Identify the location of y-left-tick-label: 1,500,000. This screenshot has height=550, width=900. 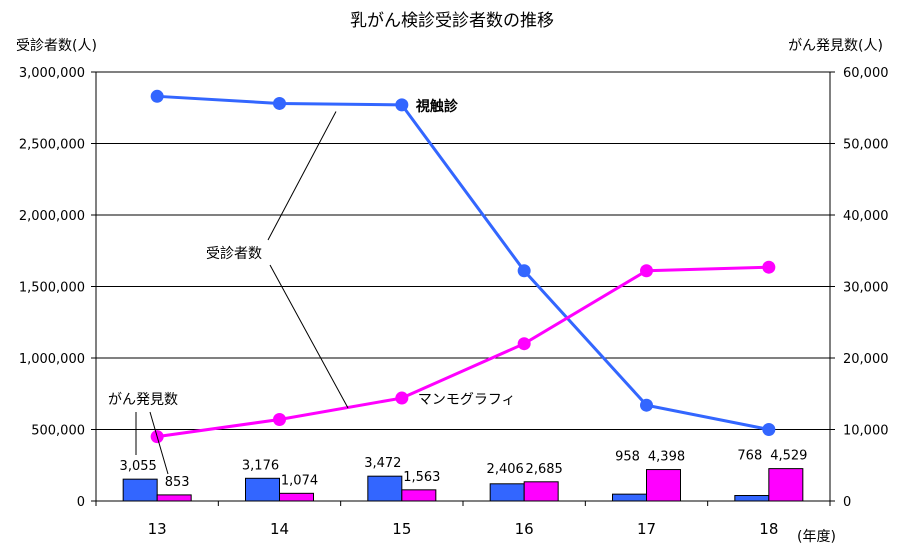
(52, 288).